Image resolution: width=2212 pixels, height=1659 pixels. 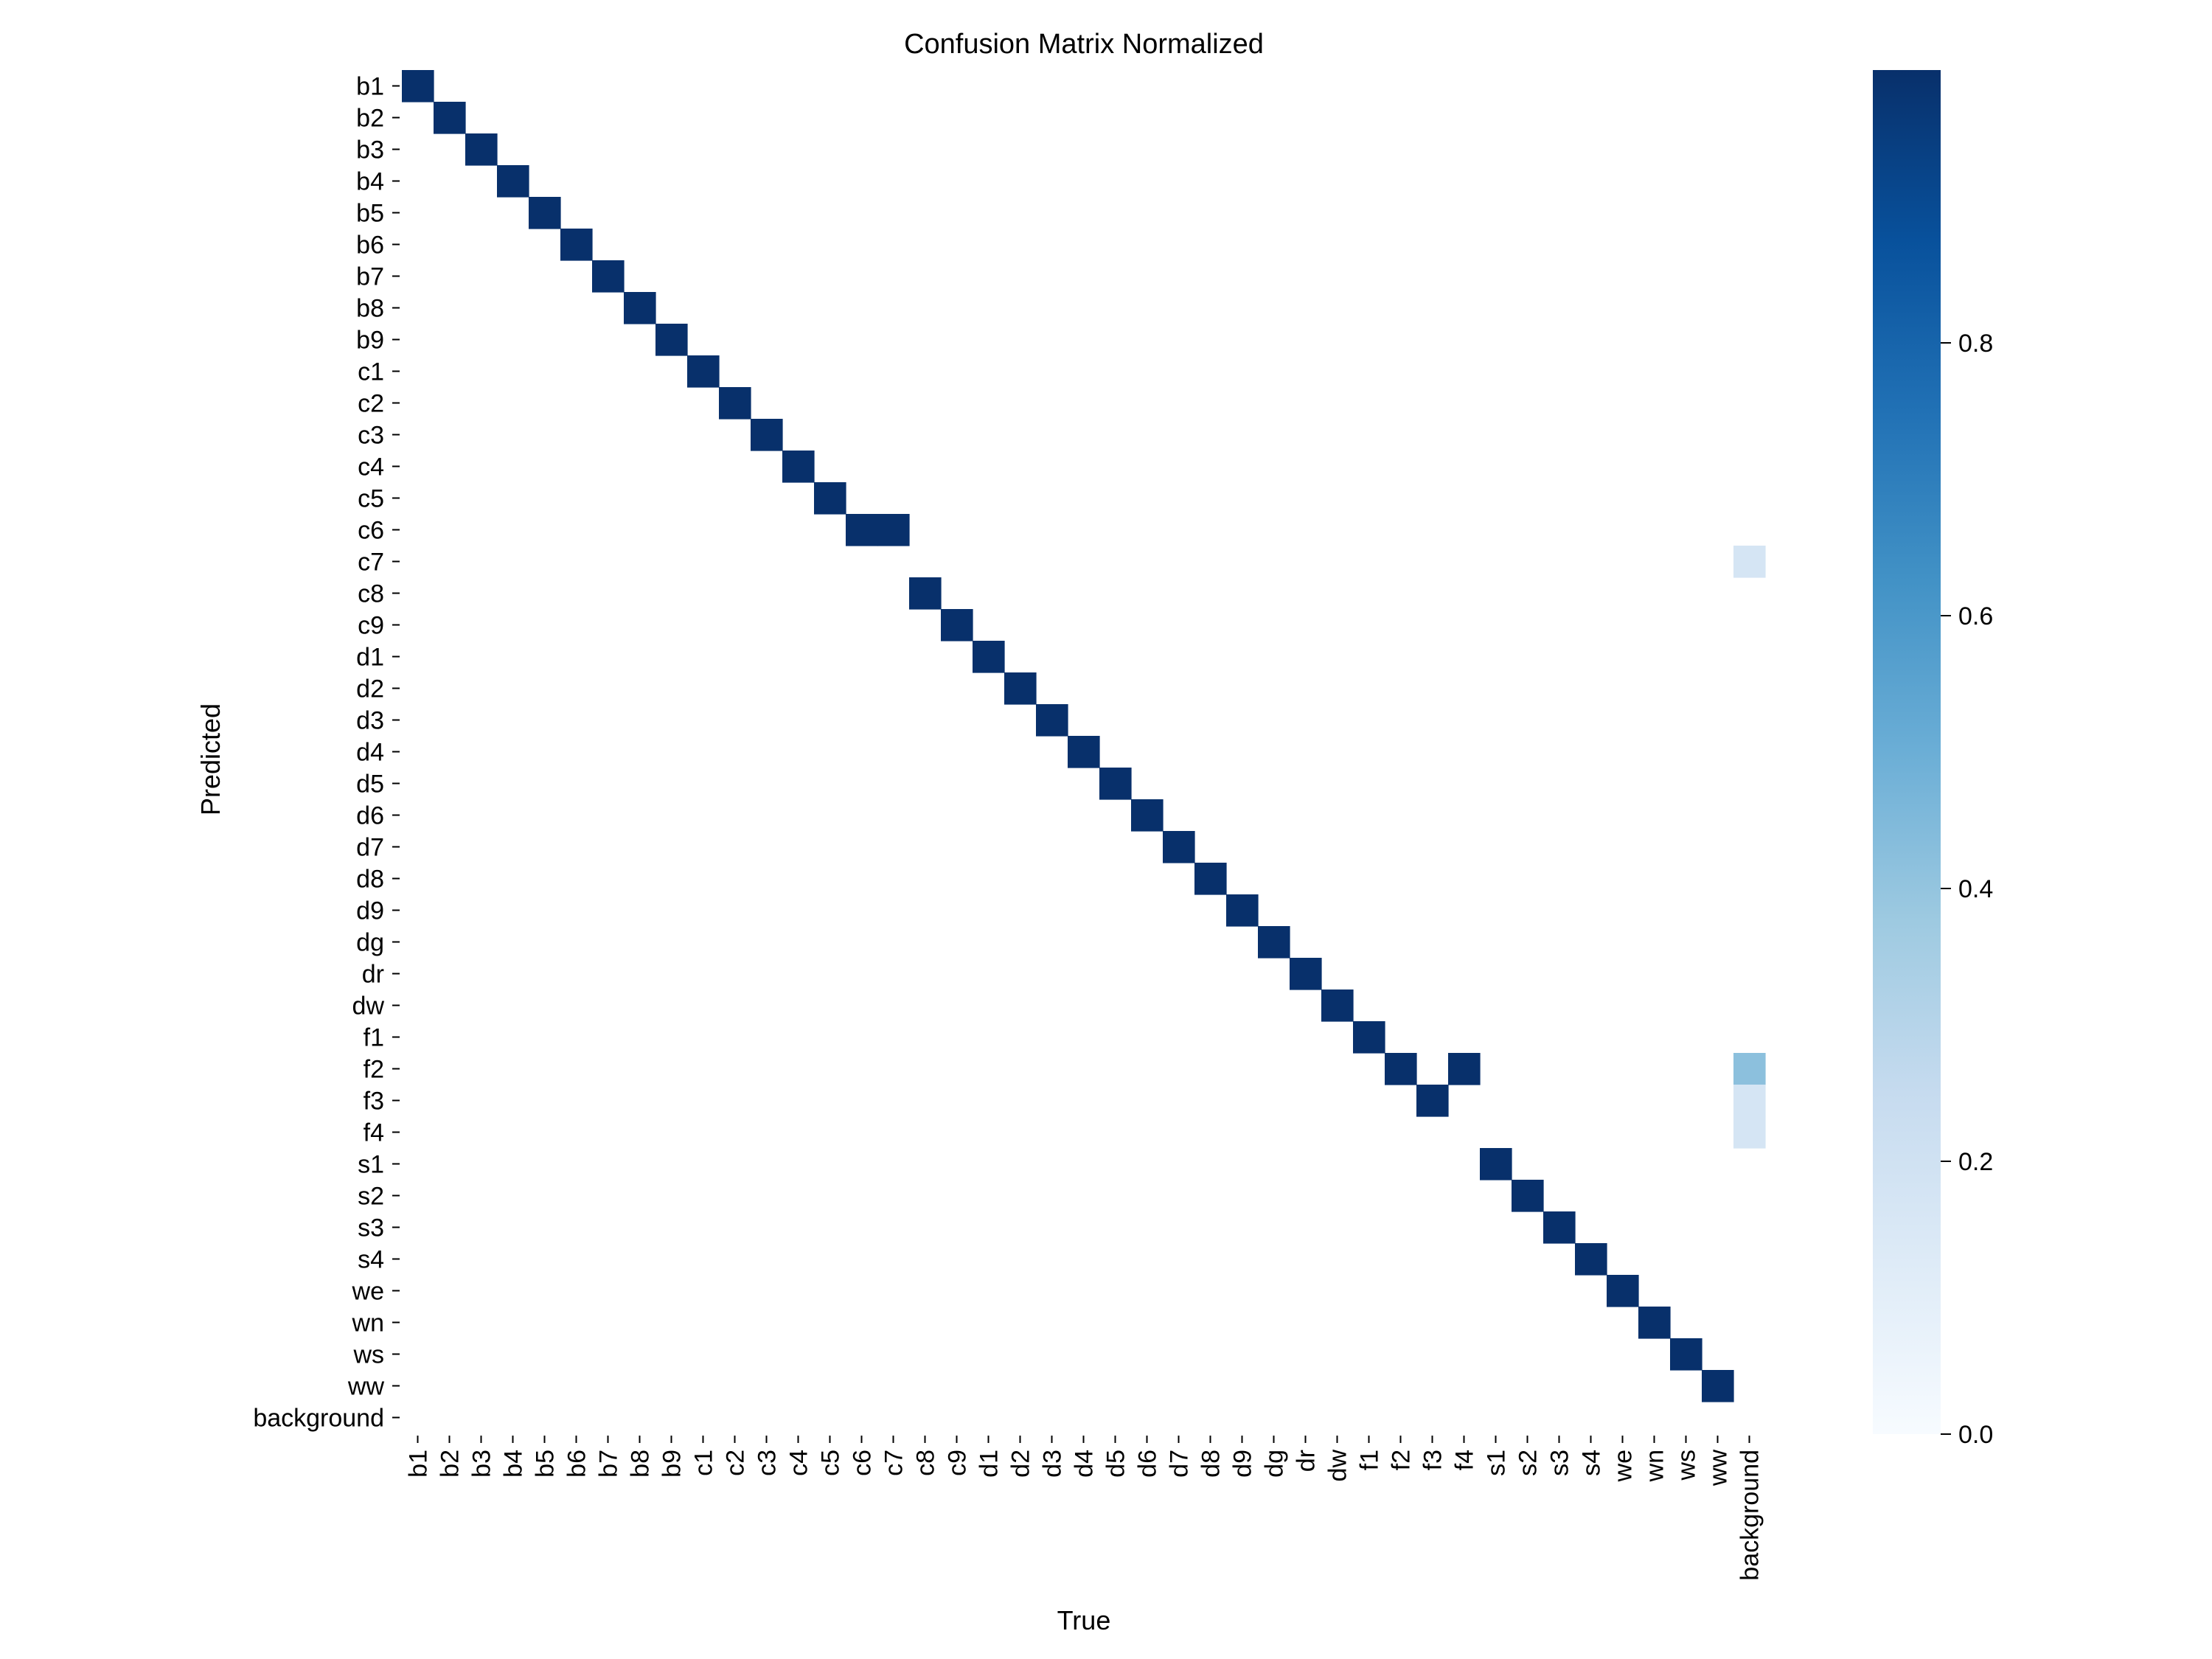 I want to click on heatmap-cell-s1-s1, so click(x=1496, y=1164).